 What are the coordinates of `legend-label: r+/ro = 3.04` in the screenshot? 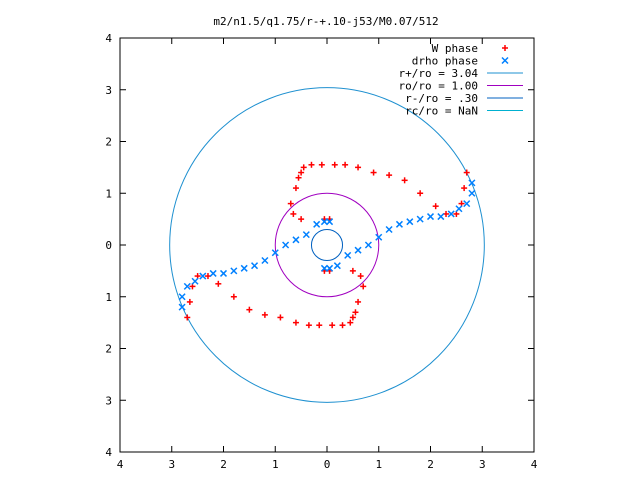 It's located at (439, 73).